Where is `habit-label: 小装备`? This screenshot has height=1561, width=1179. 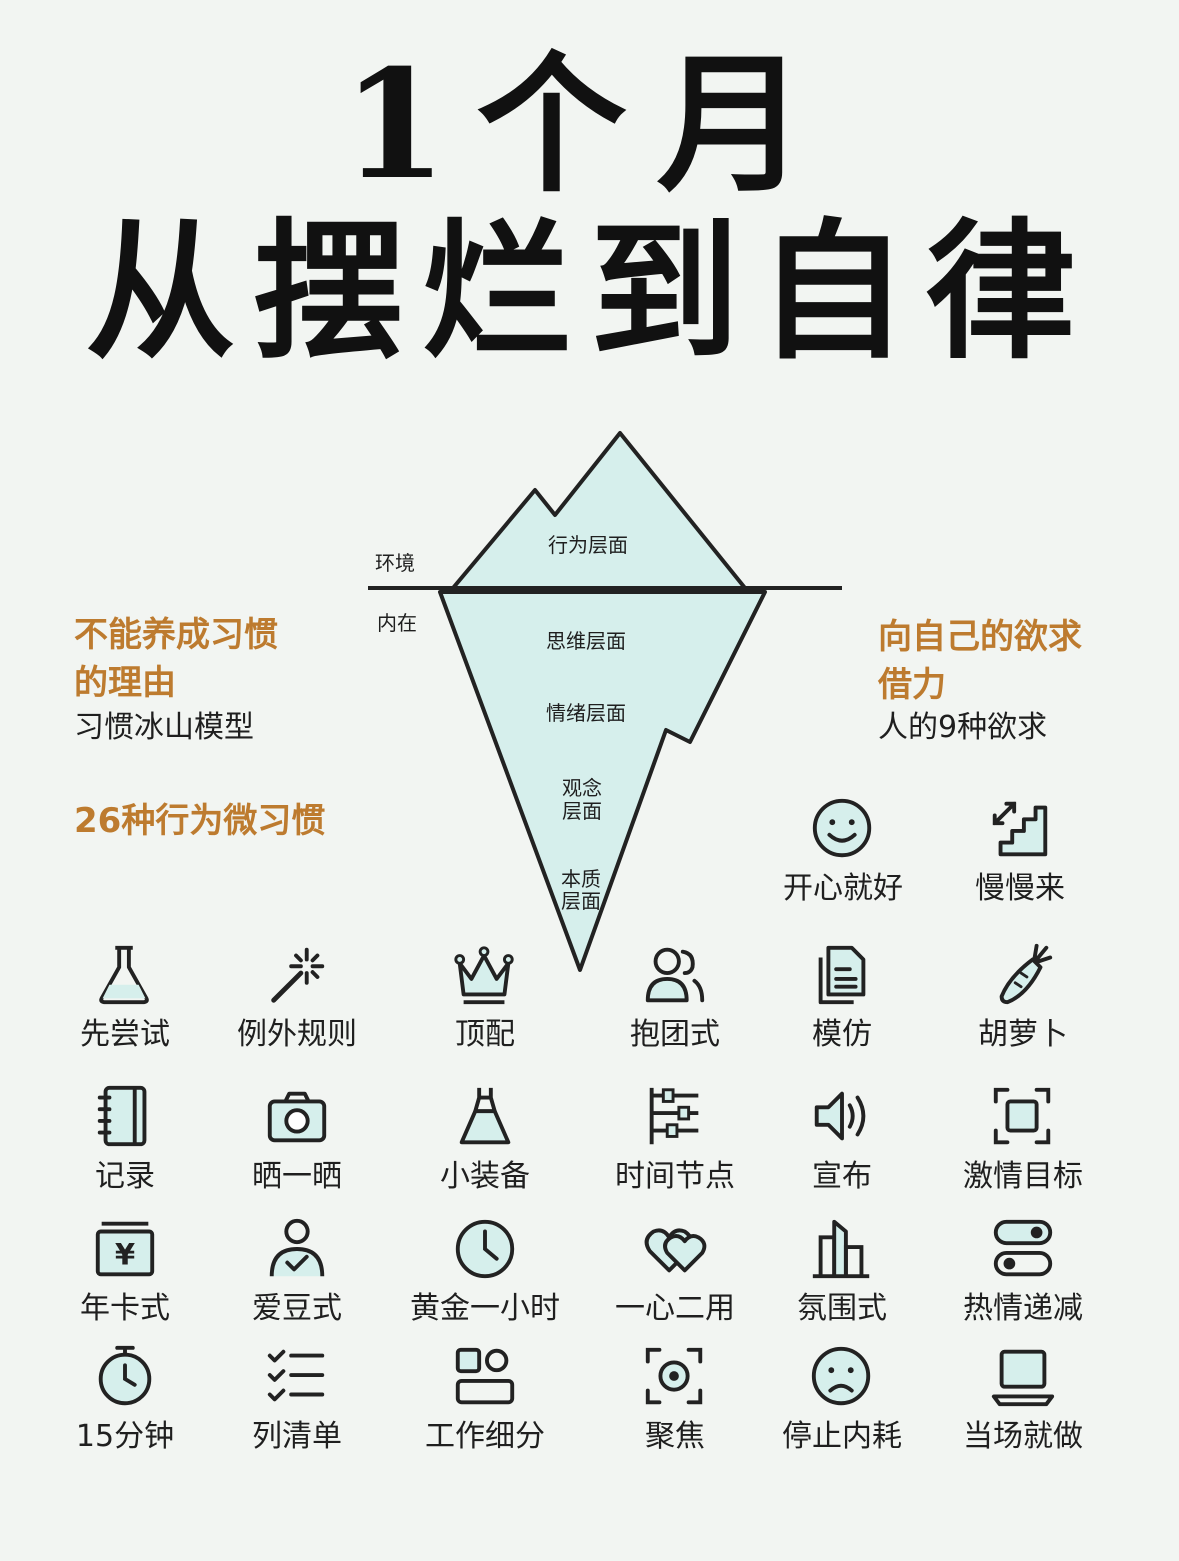 habit-label: 小装备 is located at coordinates (485, 1176).